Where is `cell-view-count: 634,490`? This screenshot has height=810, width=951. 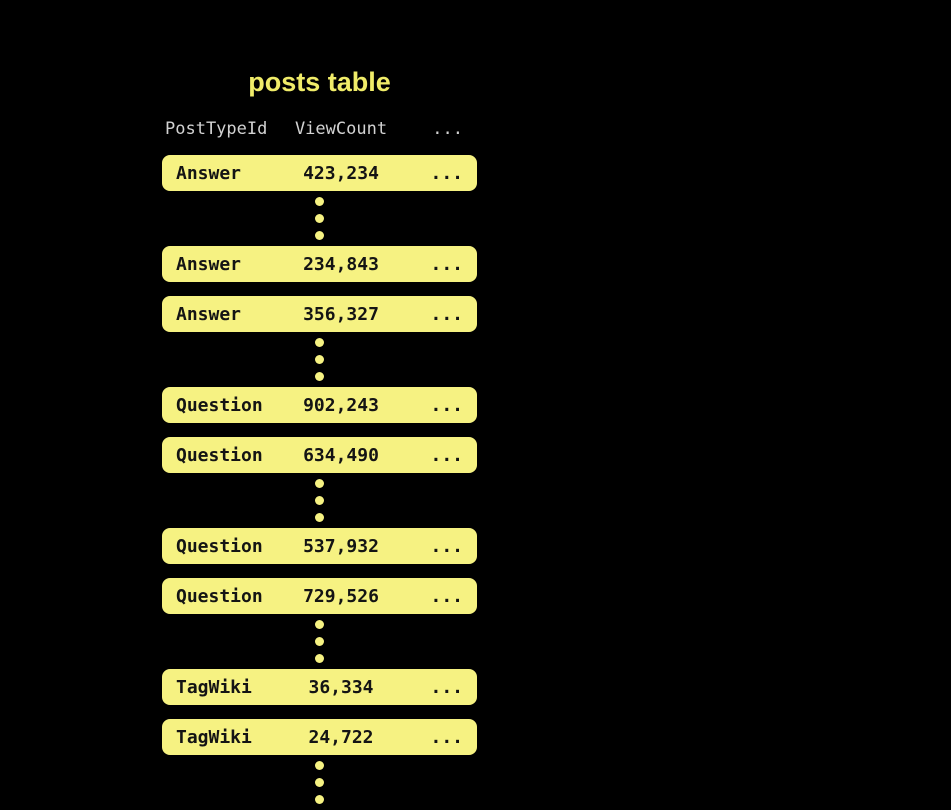
cell-view-count: 634,490 is located at coordinates (341, 455).